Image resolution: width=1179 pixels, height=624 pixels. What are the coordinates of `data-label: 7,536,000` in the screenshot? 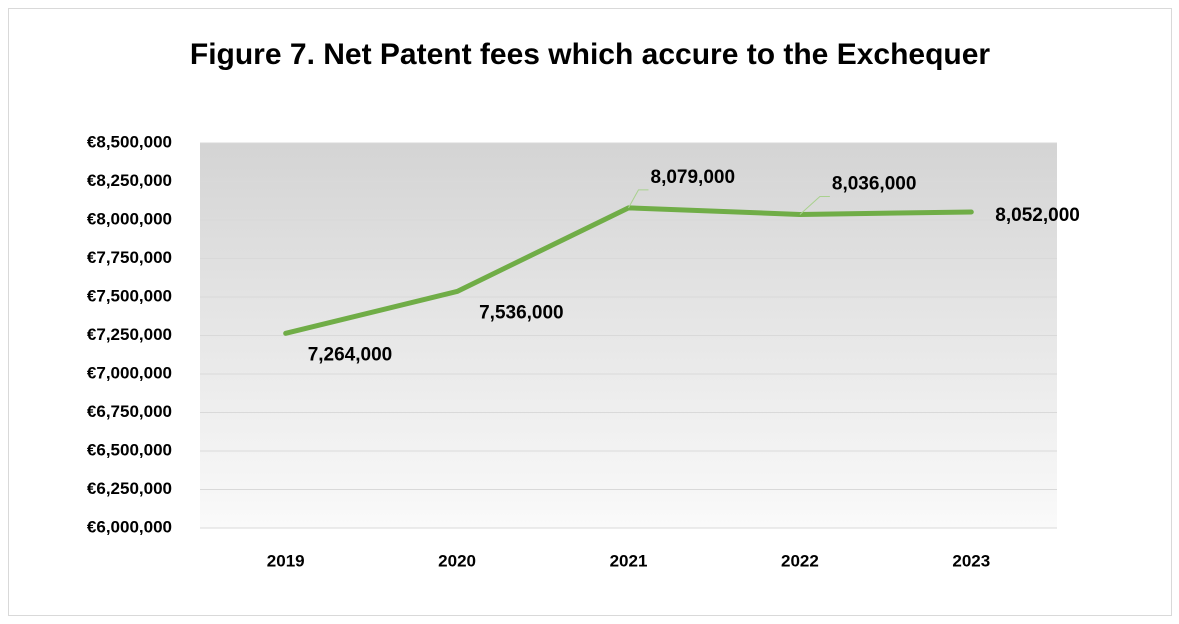 It's located at (521, 312).